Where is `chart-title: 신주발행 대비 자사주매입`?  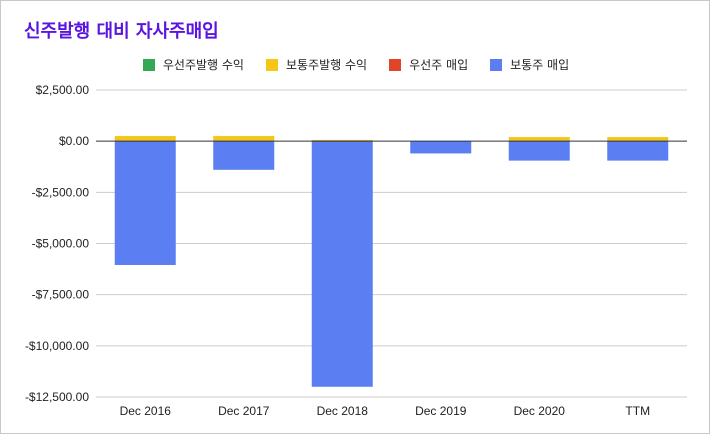 chart-title: 신주발행 대비 자사주매입 is located at coordinates (121, 31).